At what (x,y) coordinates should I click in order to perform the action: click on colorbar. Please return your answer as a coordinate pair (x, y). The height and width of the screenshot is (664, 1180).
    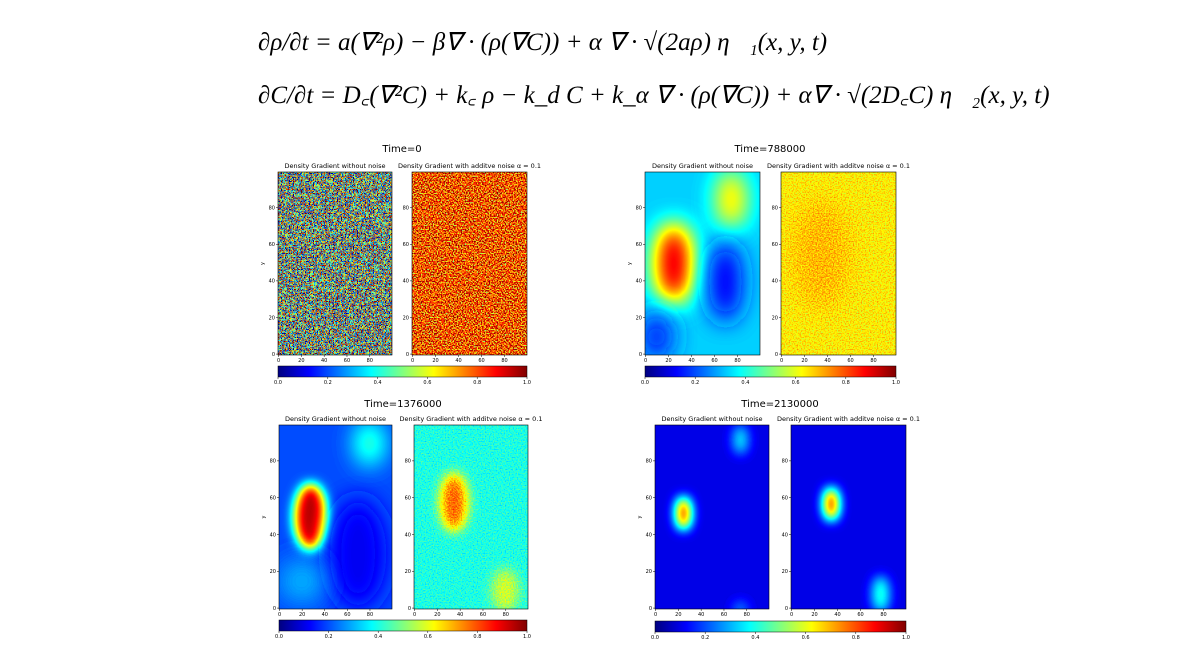
    Looking at the image, I should click on (770, 371).